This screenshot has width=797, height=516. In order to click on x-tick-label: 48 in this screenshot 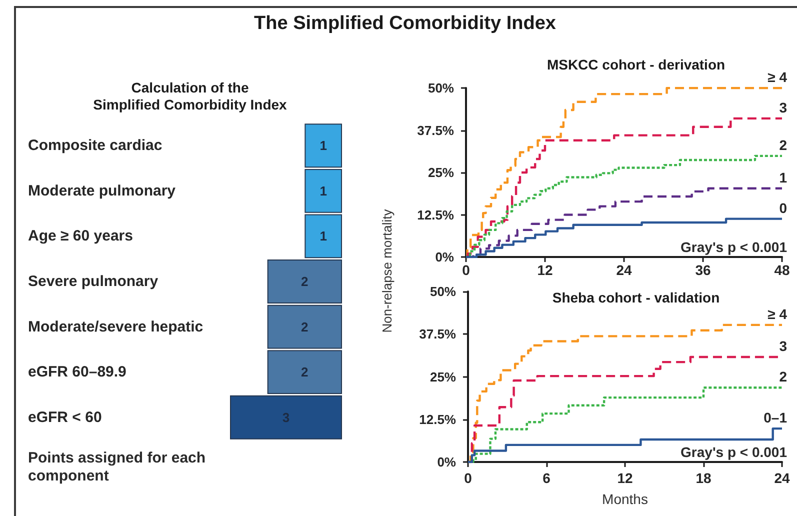, I will do `click(782, 270)`.